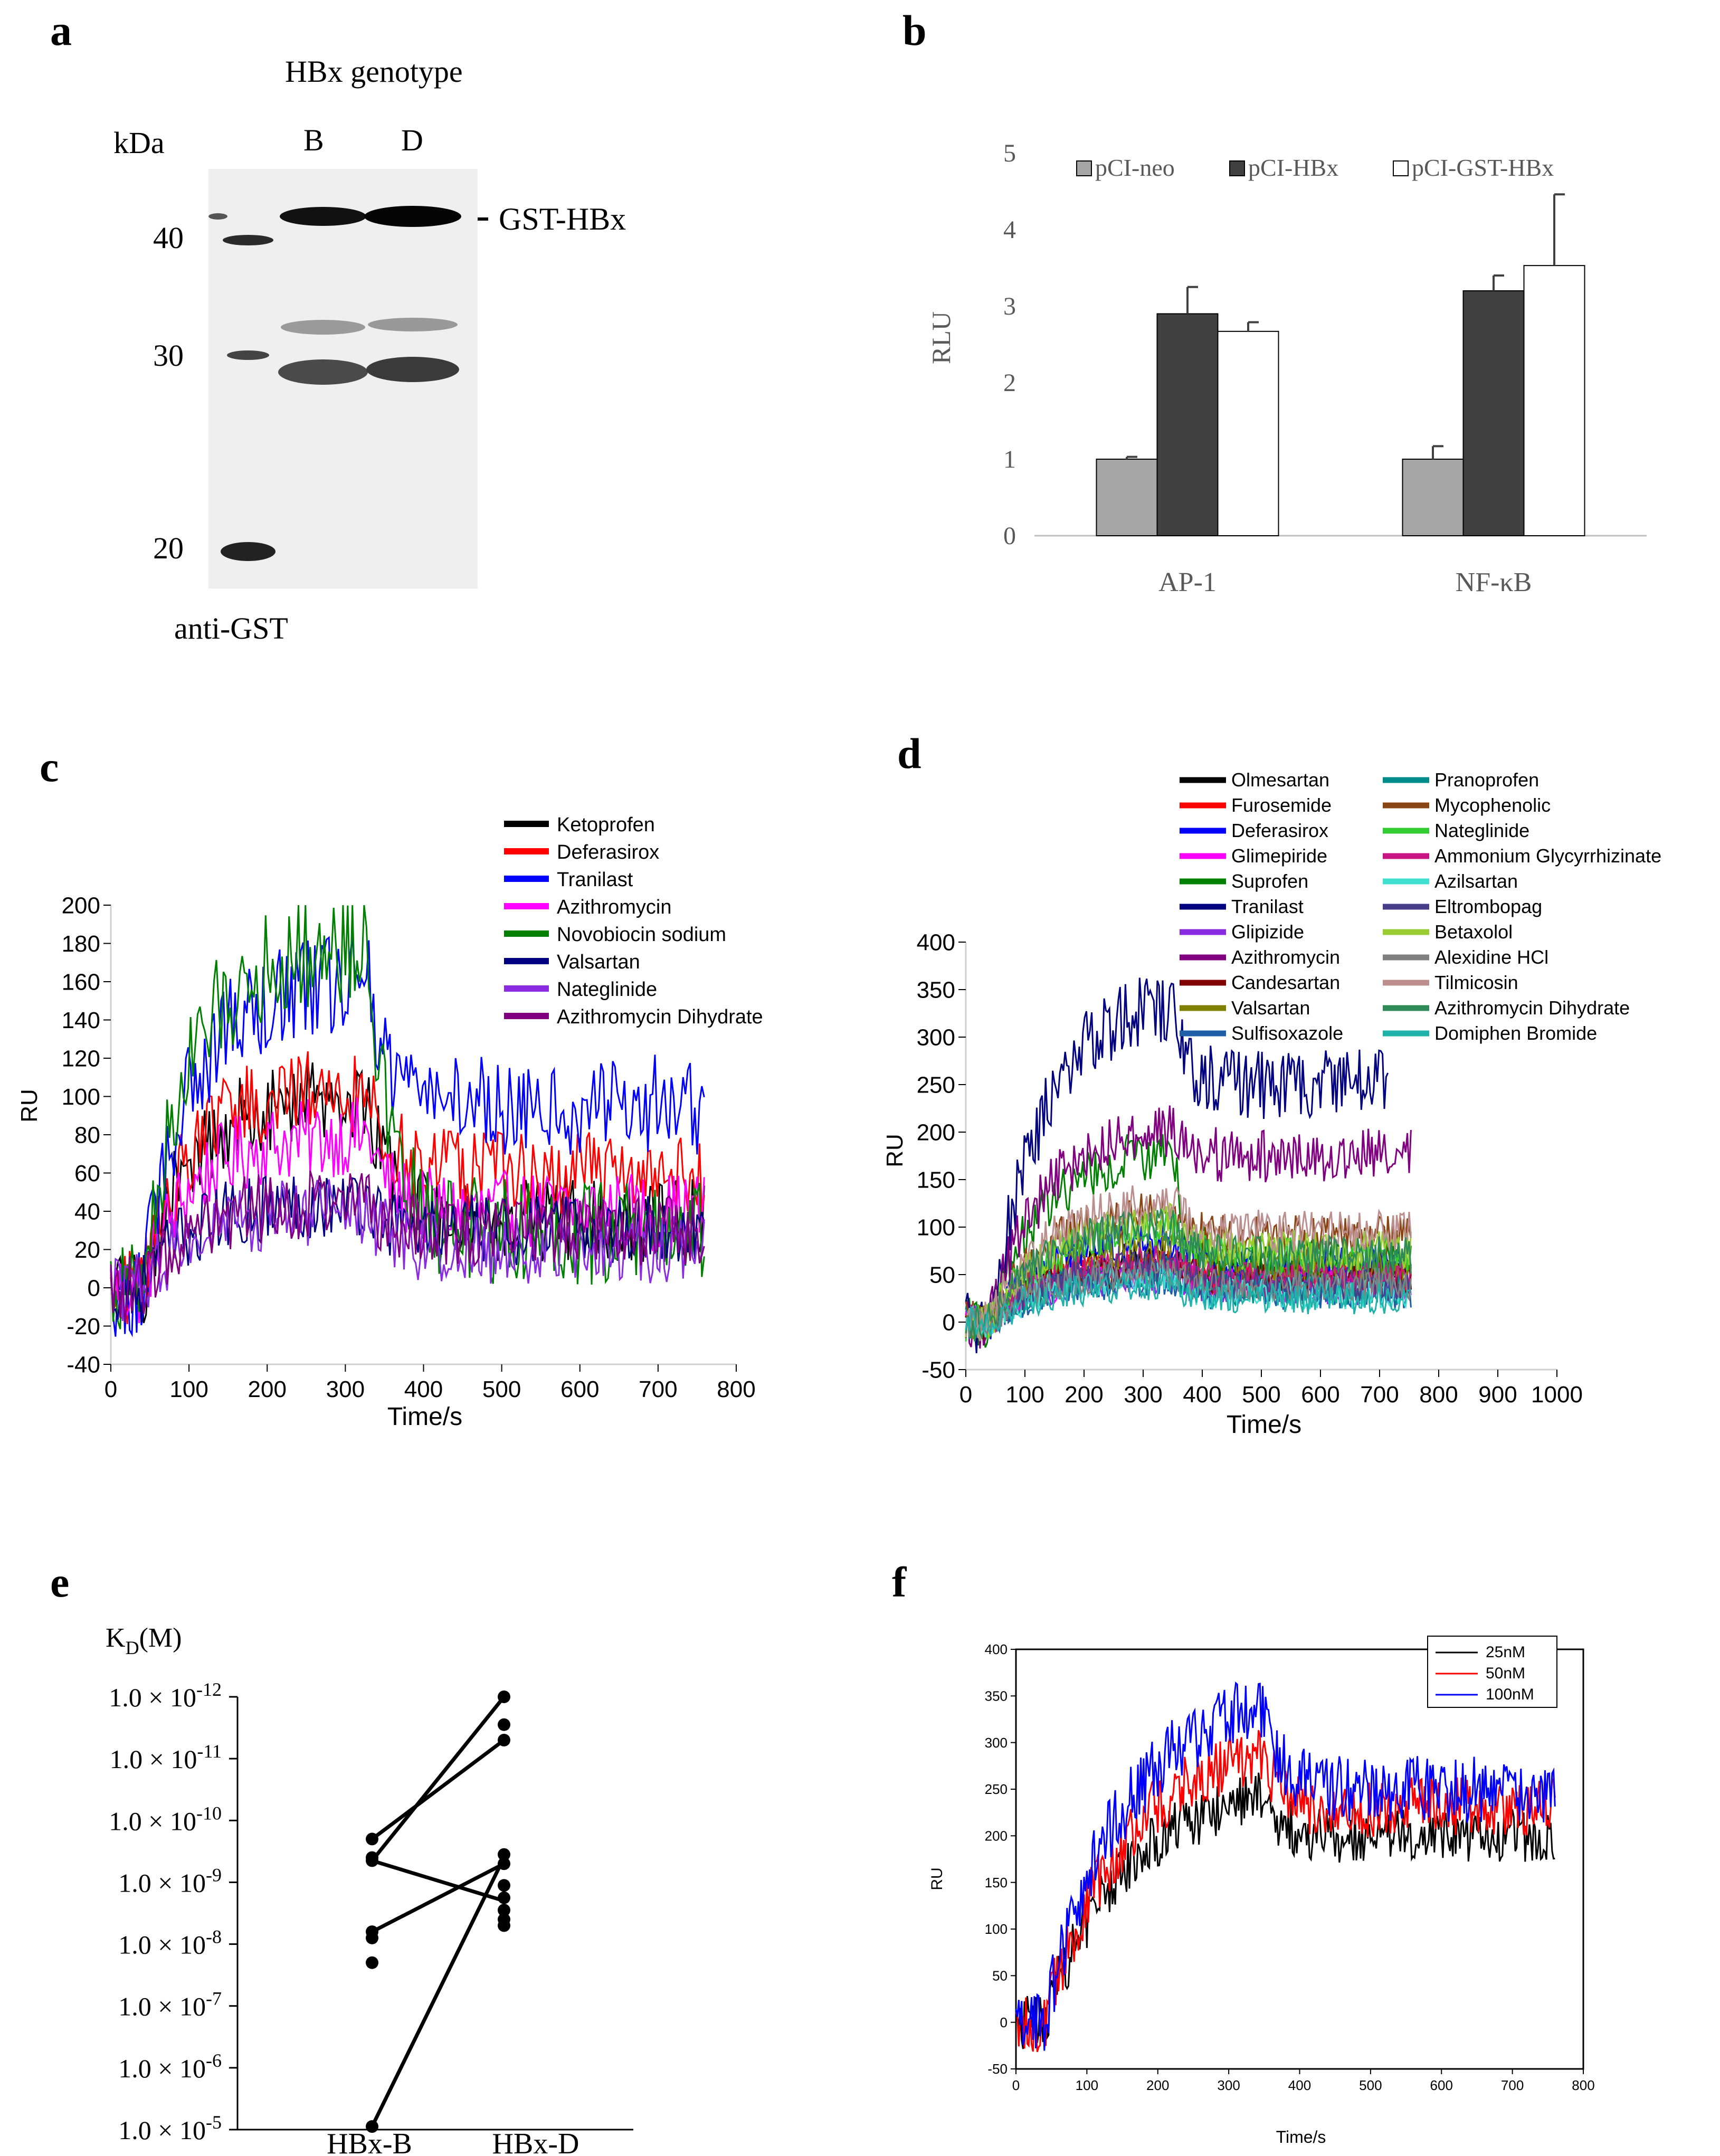 The image size is (1720, 2156). Describe the element at coordinates (1497, 1395) in the screenshot. I see `d-xtick-label: 900` at that location.